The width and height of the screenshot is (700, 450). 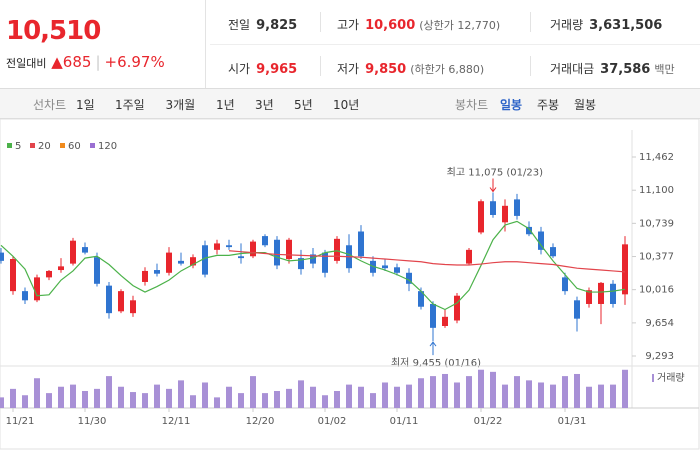 I want to click on y-tick-label: 10,377, so click(x=656, y=257).